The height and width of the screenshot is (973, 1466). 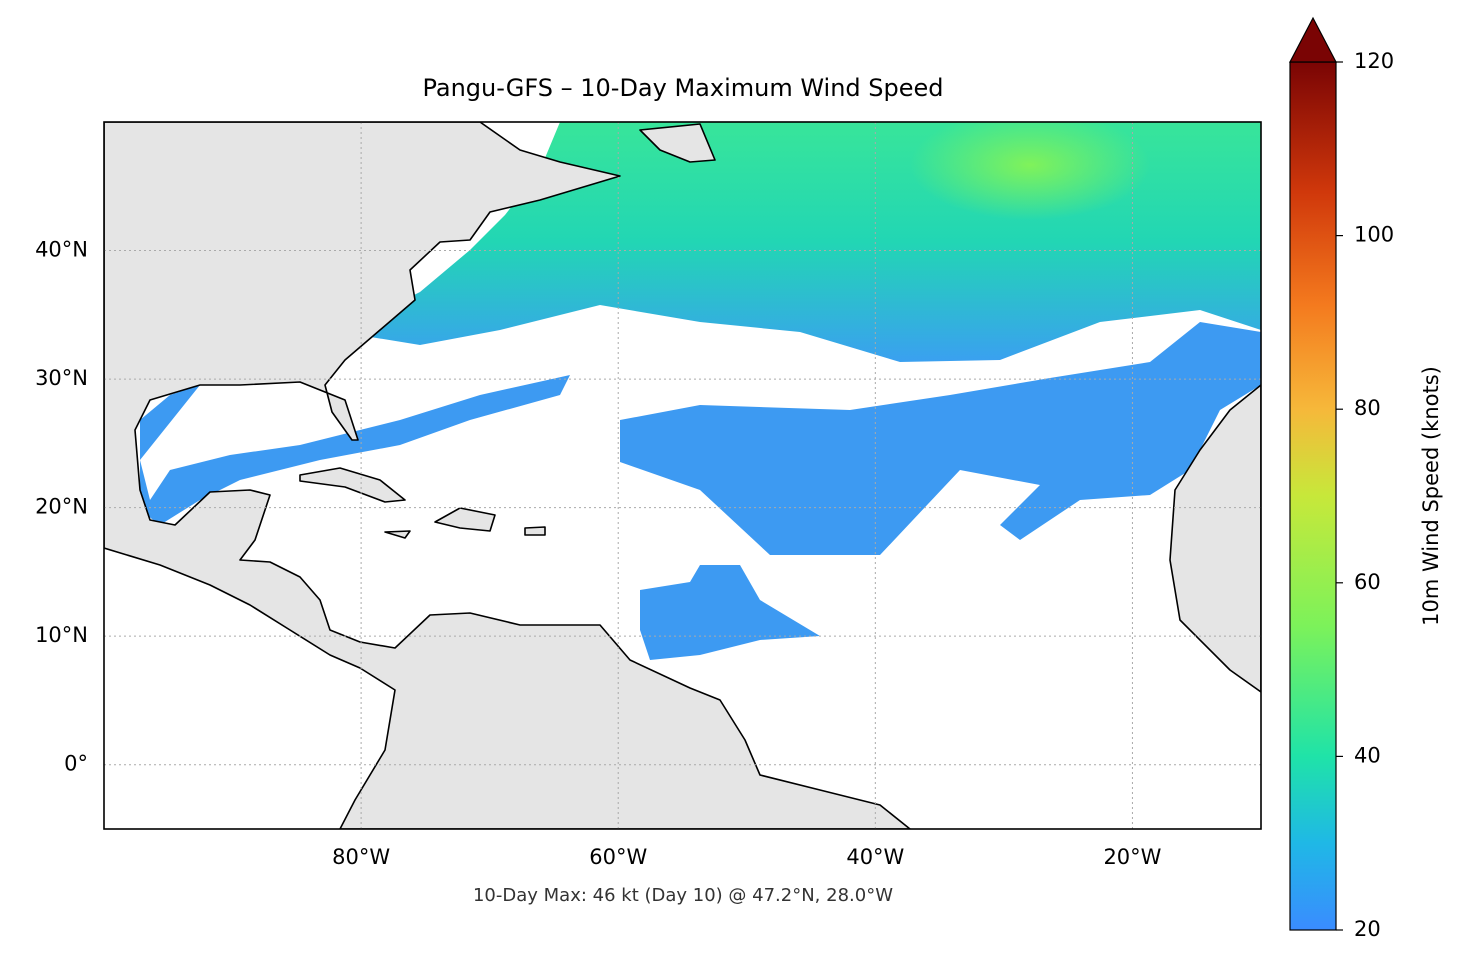 What do you see at coordinates (1374, 61) in the screenshot?
I see `colorbar-tick-label: 120` at bounding box center [1374, 61].